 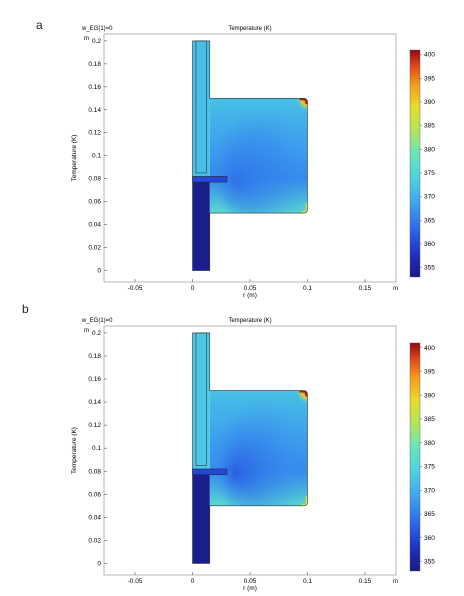 What do you see at coordinates (39, 25) in the screenshot?
I see `panel-letter-a: a` at bounding box center [39, 25].